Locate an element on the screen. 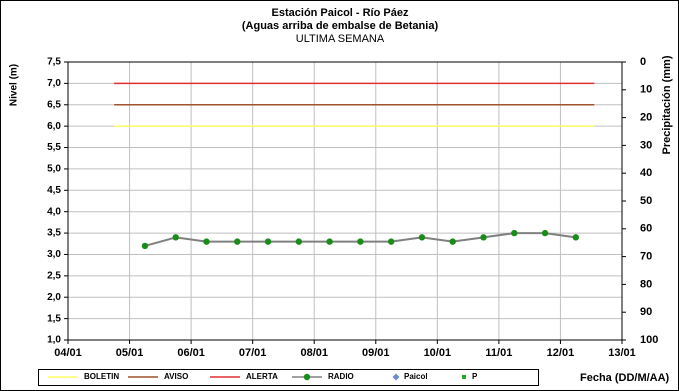 The width and height of the screenshot is (679, 391). y-tick-label: 4,5 is located at coordinates (54, 190).